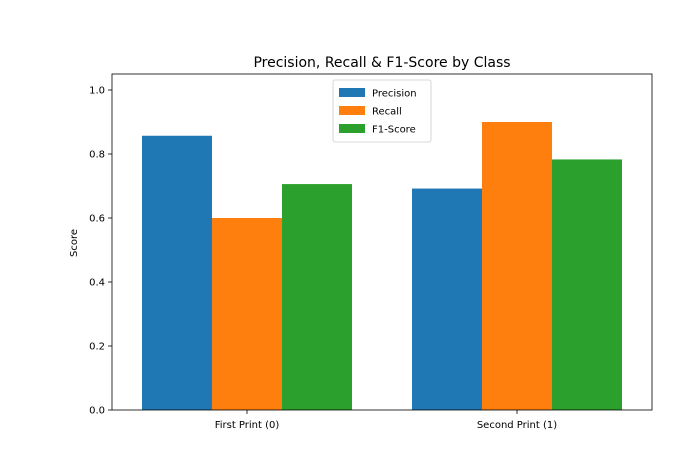 The image size is (698, 467). I want to click on legend: Precision Recall F1-Score, so click(382, 111).